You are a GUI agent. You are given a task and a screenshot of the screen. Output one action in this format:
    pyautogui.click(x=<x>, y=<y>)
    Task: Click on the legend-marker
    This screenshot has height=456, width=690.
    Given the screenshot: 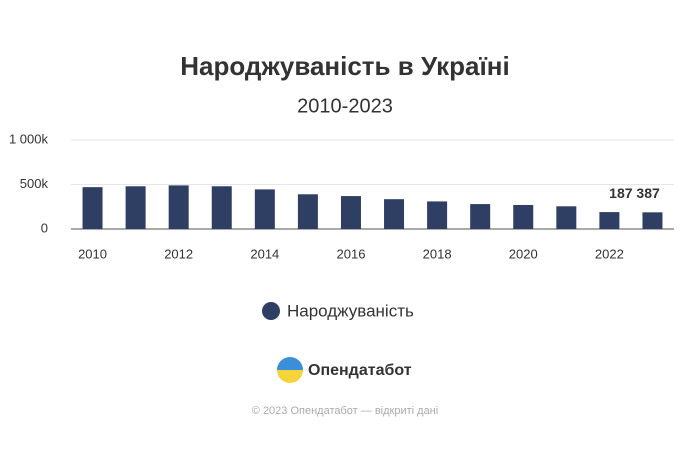 What is the action you would take?
    pyautogui.click(x=271, y=311)
    